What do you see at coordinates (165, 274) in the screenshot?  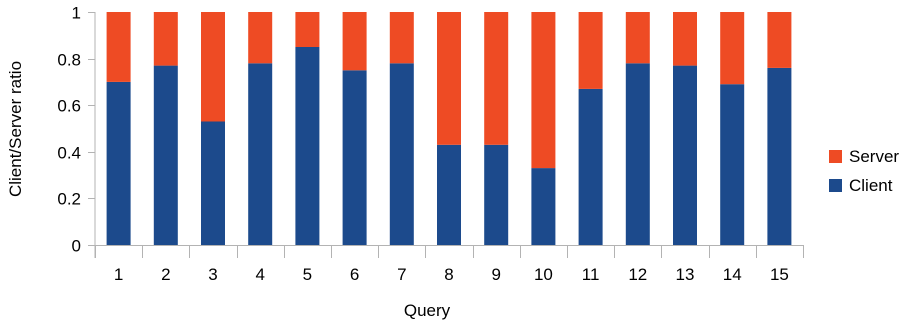 I see `x-tick-label: 2` at bounding box center [165, 274].